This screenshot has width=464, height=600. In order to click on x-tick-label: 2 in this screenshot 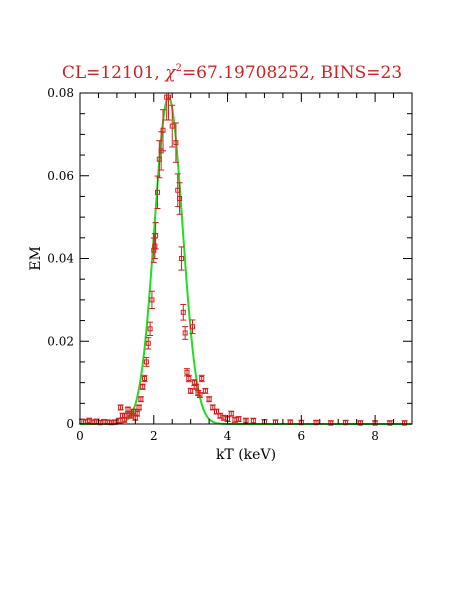, I will do `click(154, 436)`.